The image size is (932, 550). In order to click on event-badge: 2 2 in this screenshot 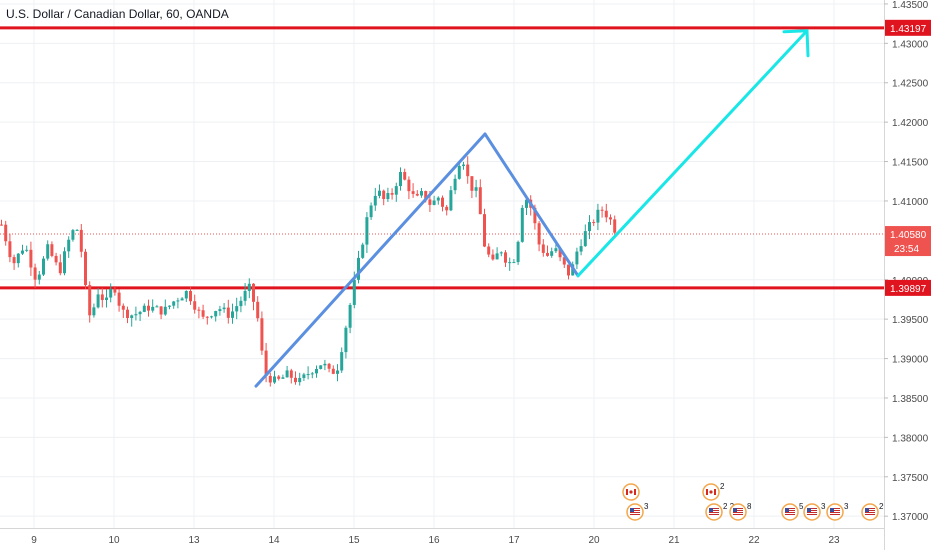, I will do `click(720, 511)`.